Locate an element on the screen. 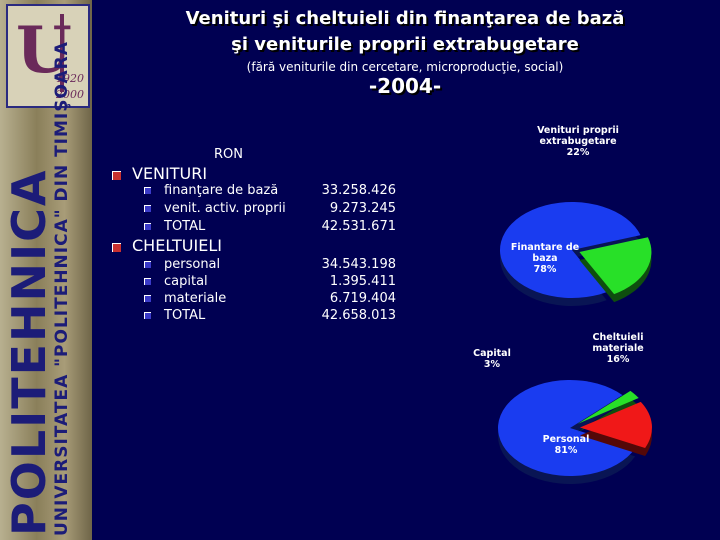 This screenshot has height=540, width=720. slice-capital is located at coordinates (608, 407).